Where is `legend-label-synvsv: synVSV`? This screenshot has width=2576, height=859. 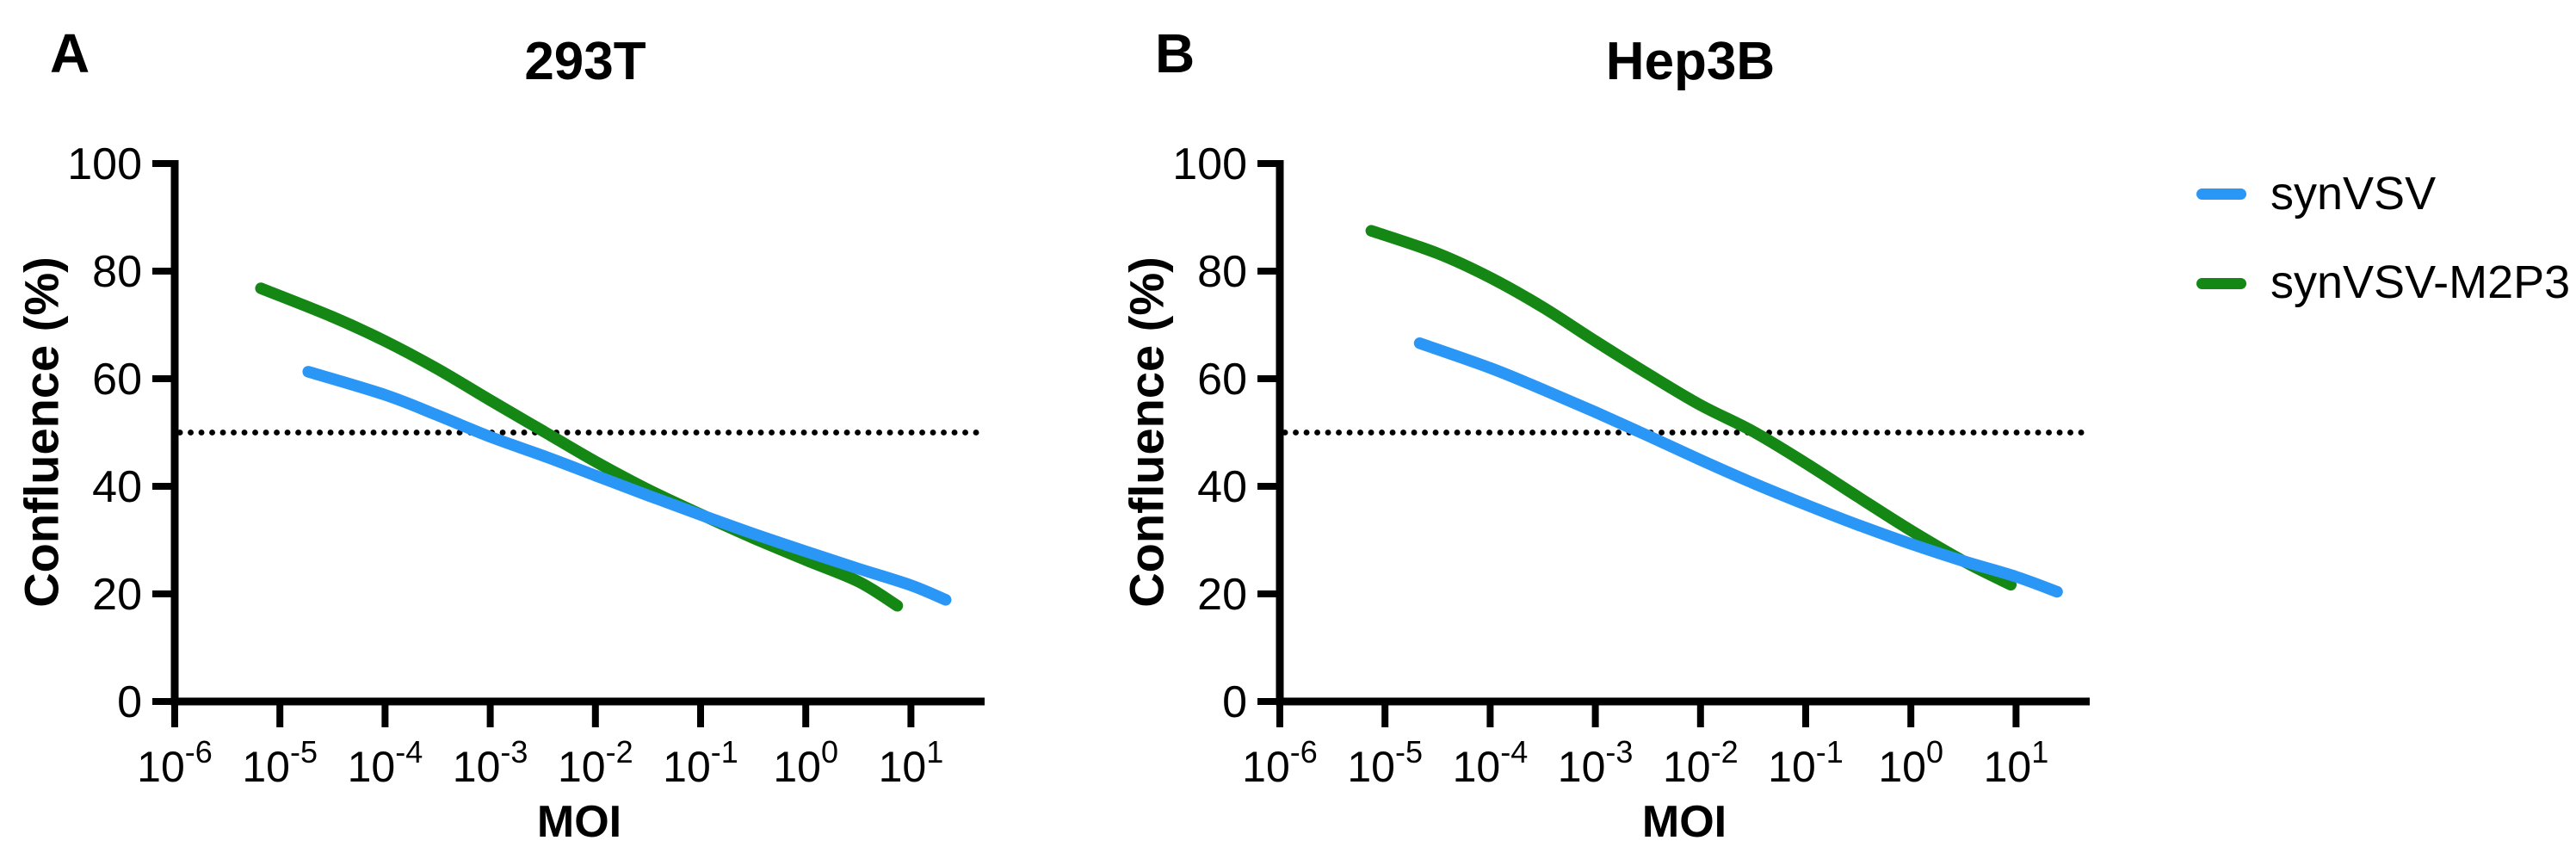 legend-label-synvsv: synVSV is located at coordinates (2353, 194).